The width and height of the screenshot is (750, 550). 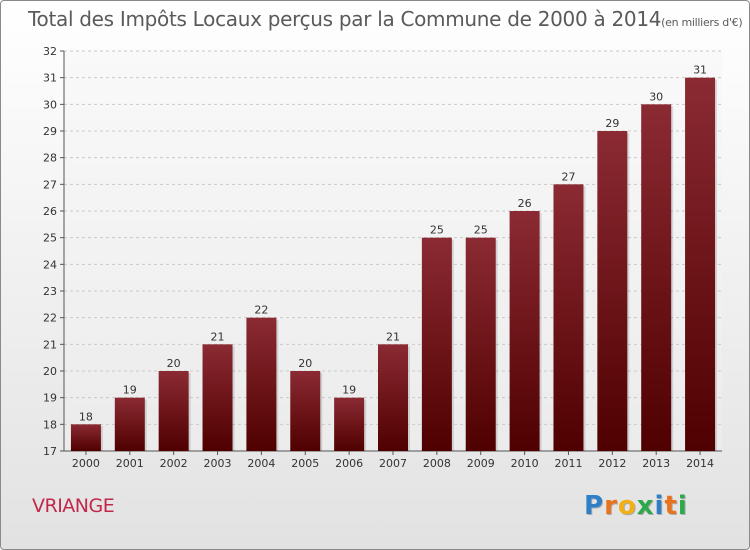 What do you see at coordinates (481, 463) in the screenshot?
I see `x-tick-label: 2009` at bounding box center [481, 463].